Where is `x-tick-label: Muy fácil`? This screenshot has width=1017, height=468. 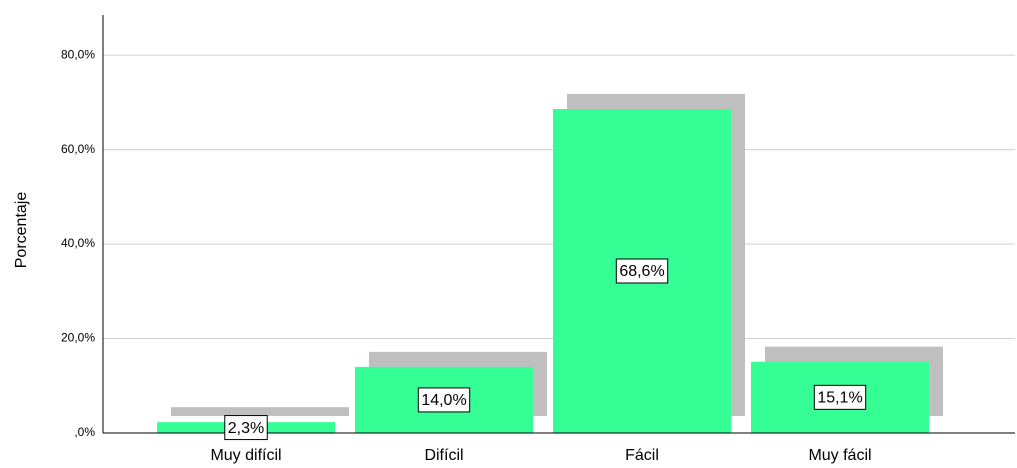 x-tick-label: Muy fácil is located at coordinates (839, 455).